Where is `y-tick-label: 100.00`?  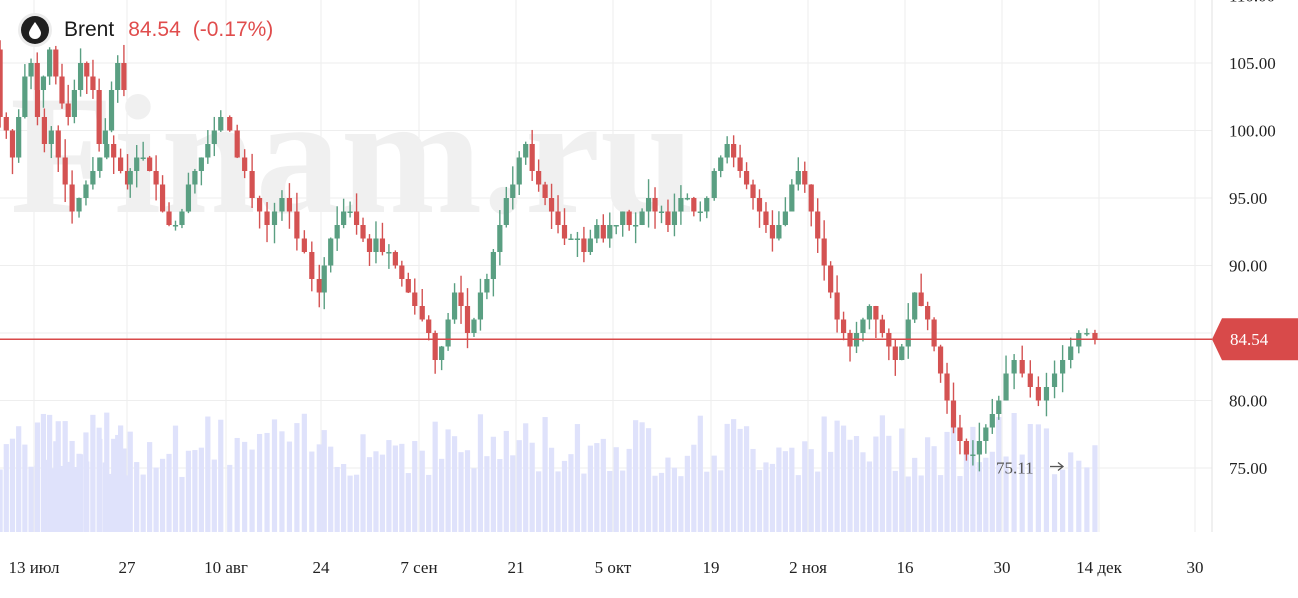
y-tick-label: 100.00 is located at coordinates (1252, 131).